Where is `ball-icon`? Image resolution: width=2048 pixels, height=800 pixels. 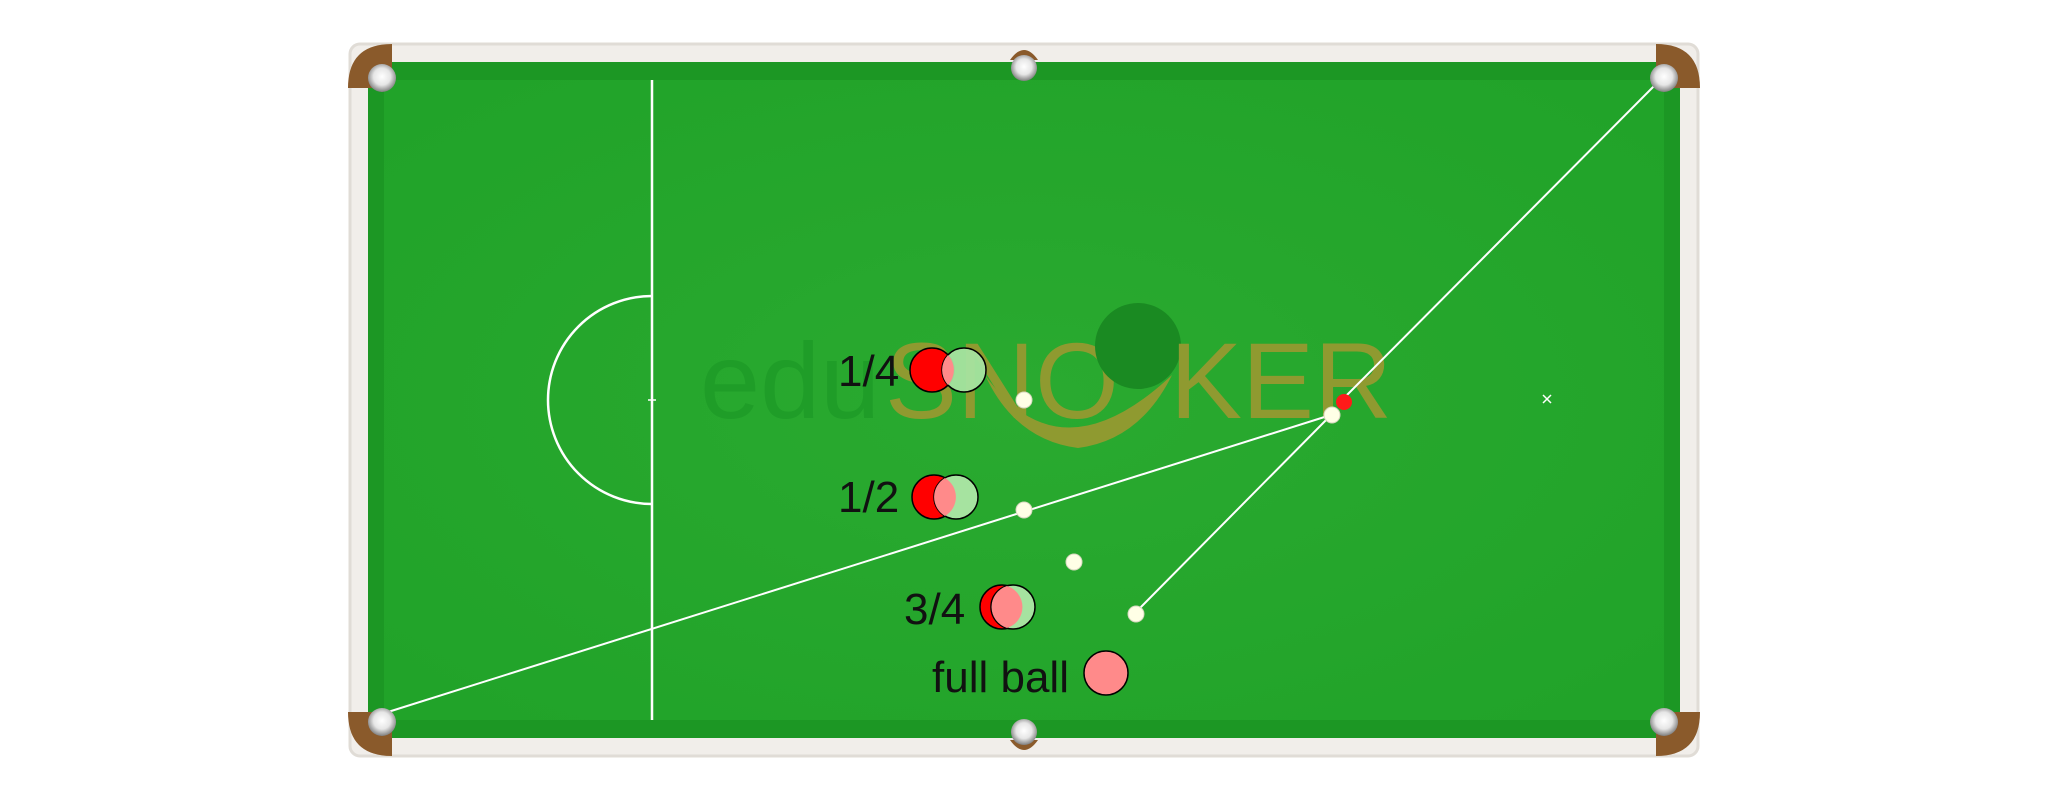
ball-icon is located at coordinates (1106, 673).